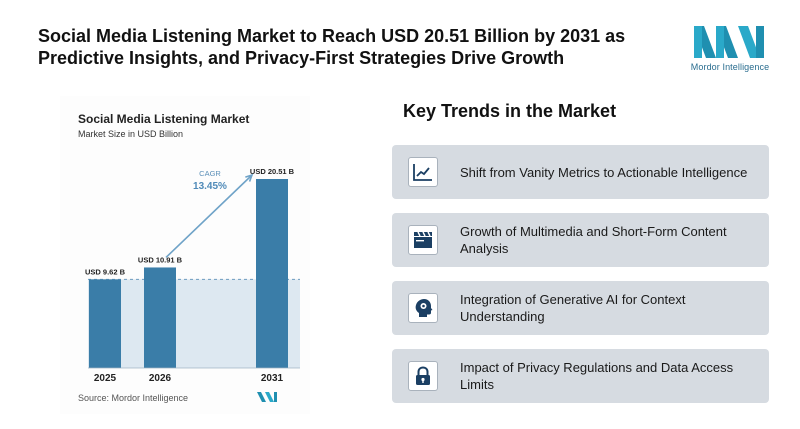 The image size is (800, 429). Describe the element at coordinates (730, 67) in the screenshot. I see `logo-text: Mordor Intelligence` at that location.